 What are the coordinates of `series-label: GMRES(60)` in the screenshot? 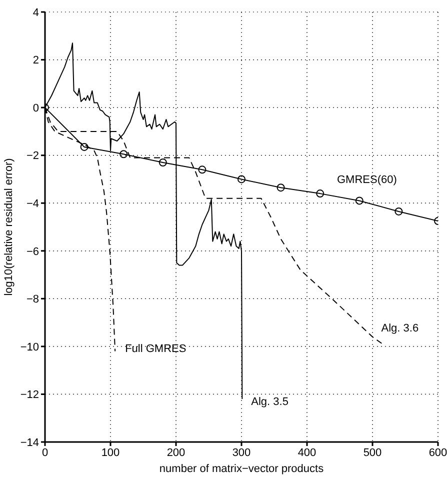 It's located at (367, 180).